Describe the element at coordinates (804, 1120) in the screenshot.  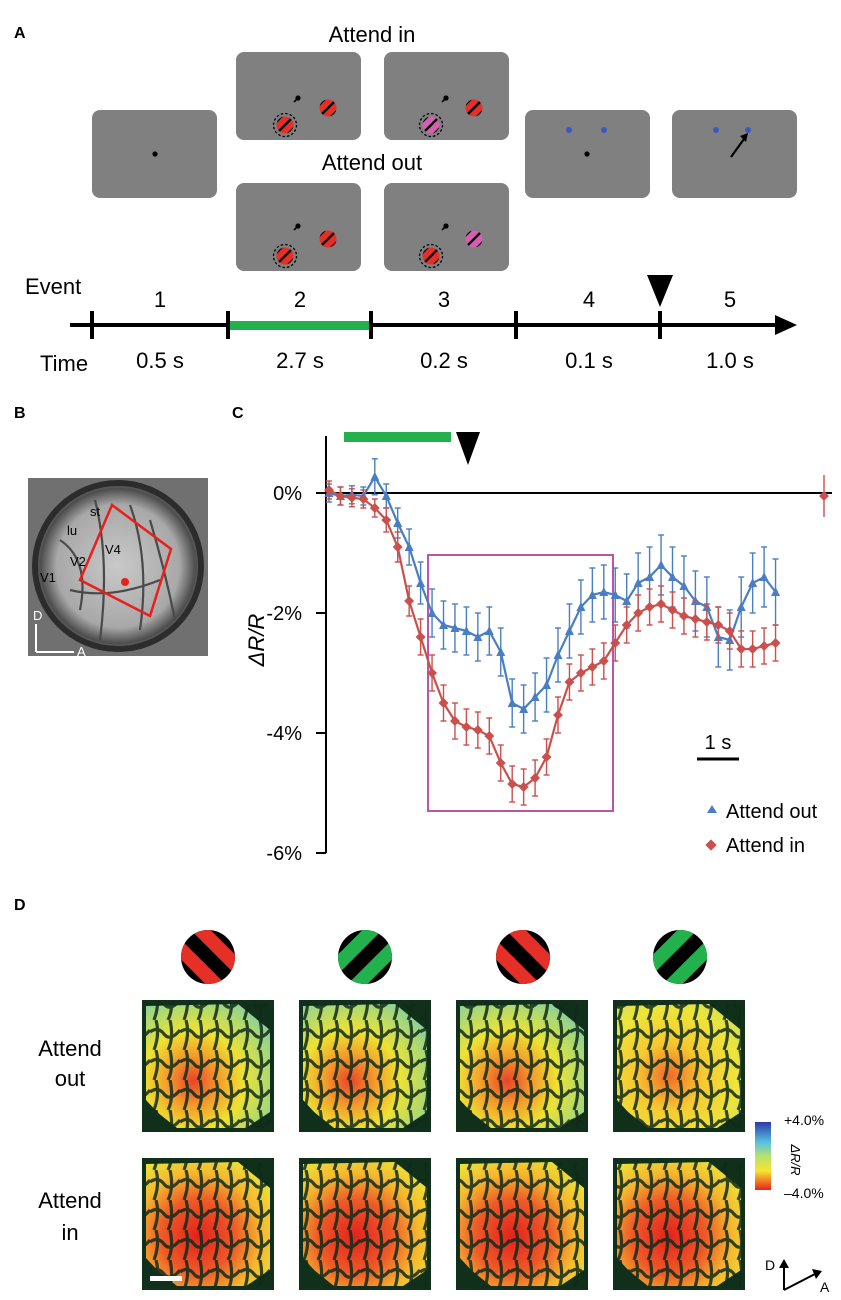
I see `colorbar-top-label: +4.0%` at that location.